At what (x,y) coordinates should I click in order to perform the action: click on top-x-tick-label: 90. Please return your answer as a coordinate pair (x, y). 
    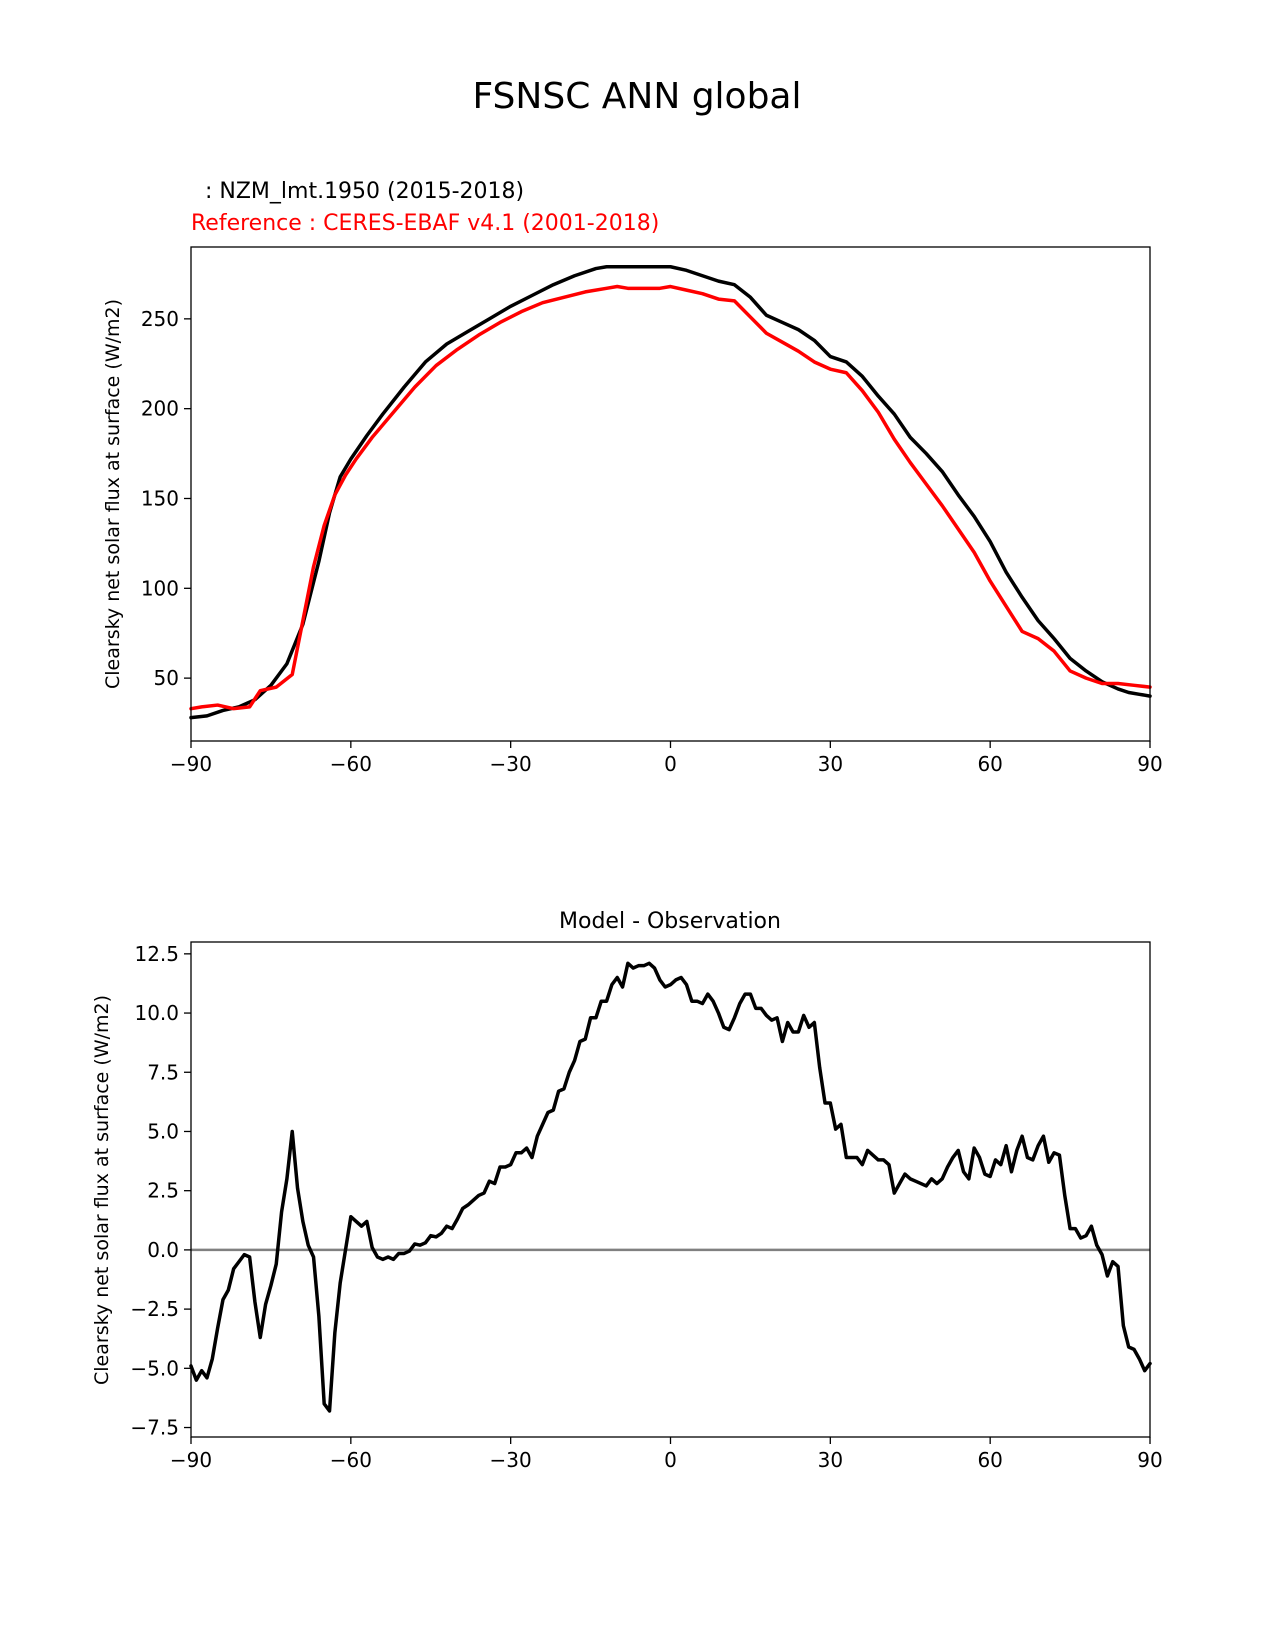
    Looking at the image, I should click on (1149, 764).